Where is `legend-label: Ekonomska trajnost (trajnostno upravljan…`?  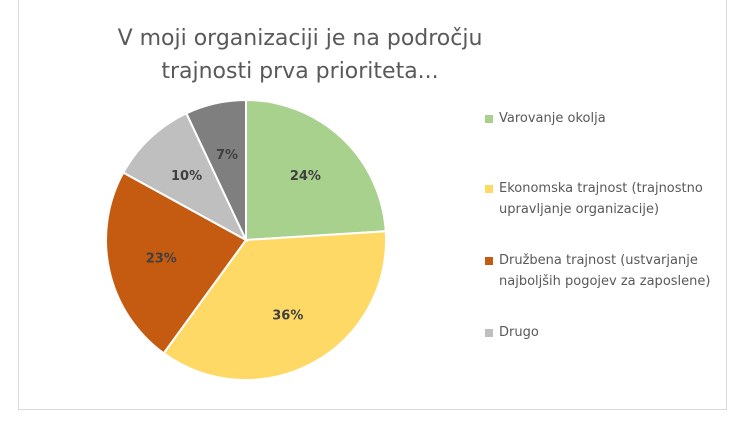 legend-label: Ekonomska trajnost (trajnostno upravljan… is located at coordinates (601, 199).